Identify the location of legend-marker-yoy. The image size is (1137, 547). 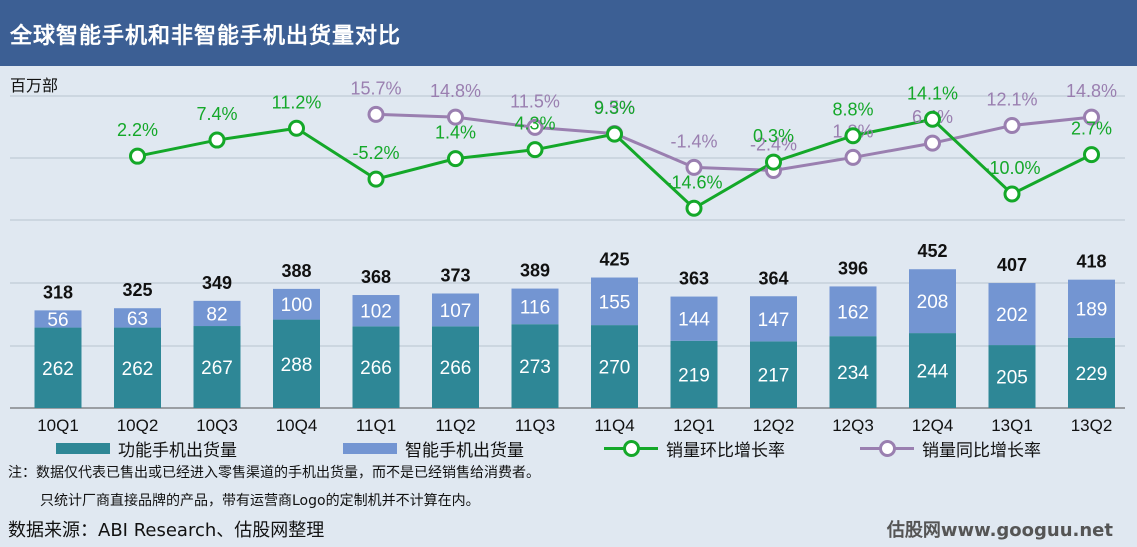
(887, 448).